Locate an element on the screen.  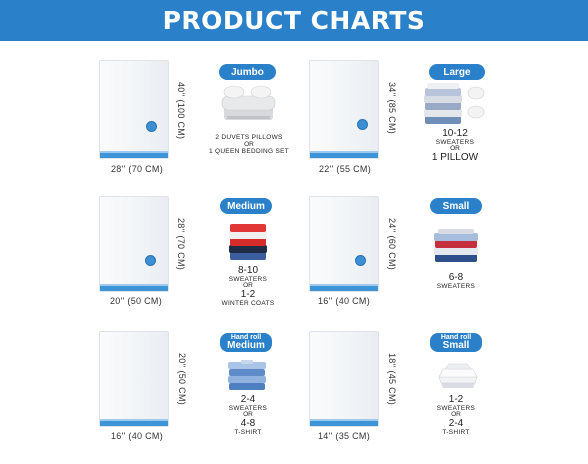
height-label: 18'' (45 CM) is located at coordinates (392, 379).